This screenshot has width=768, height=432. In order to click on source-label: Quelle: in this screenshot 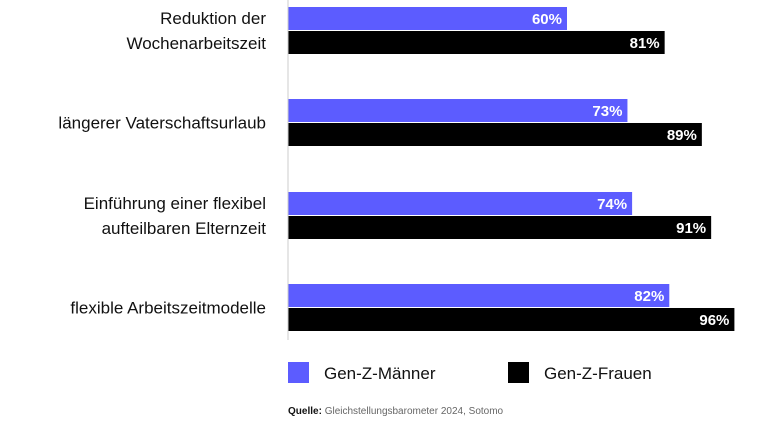, I will do `click(305, 411)`.